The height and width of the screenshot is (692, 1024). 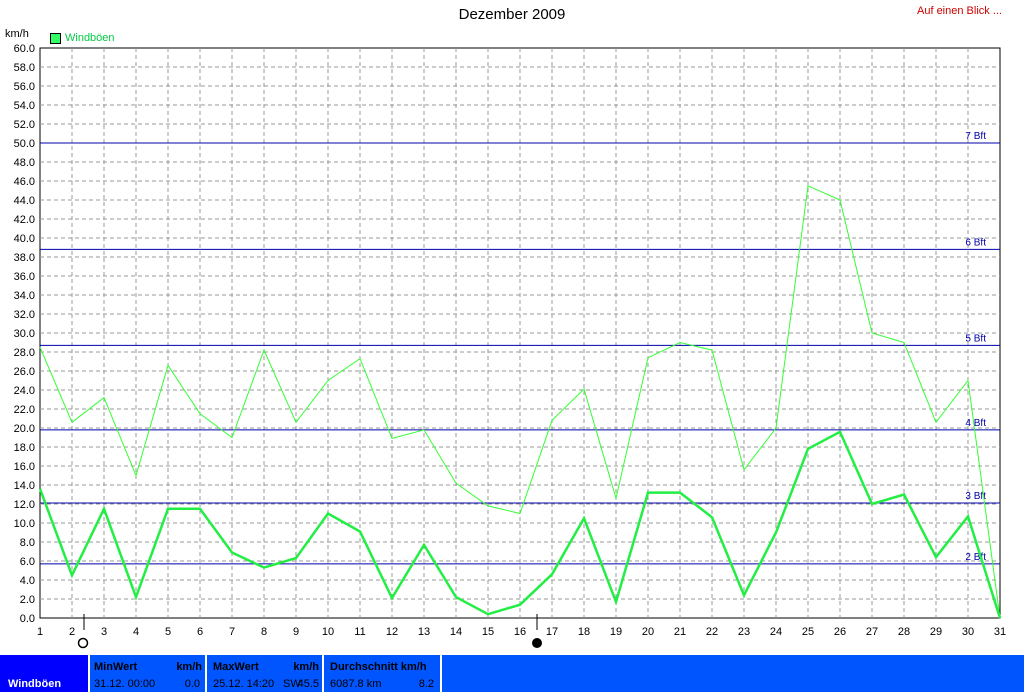 What do you see at coordinates (975, 496) in the screenshot?
I see `beaufort-label: 3 Bft` at bounding box center [975, 496].